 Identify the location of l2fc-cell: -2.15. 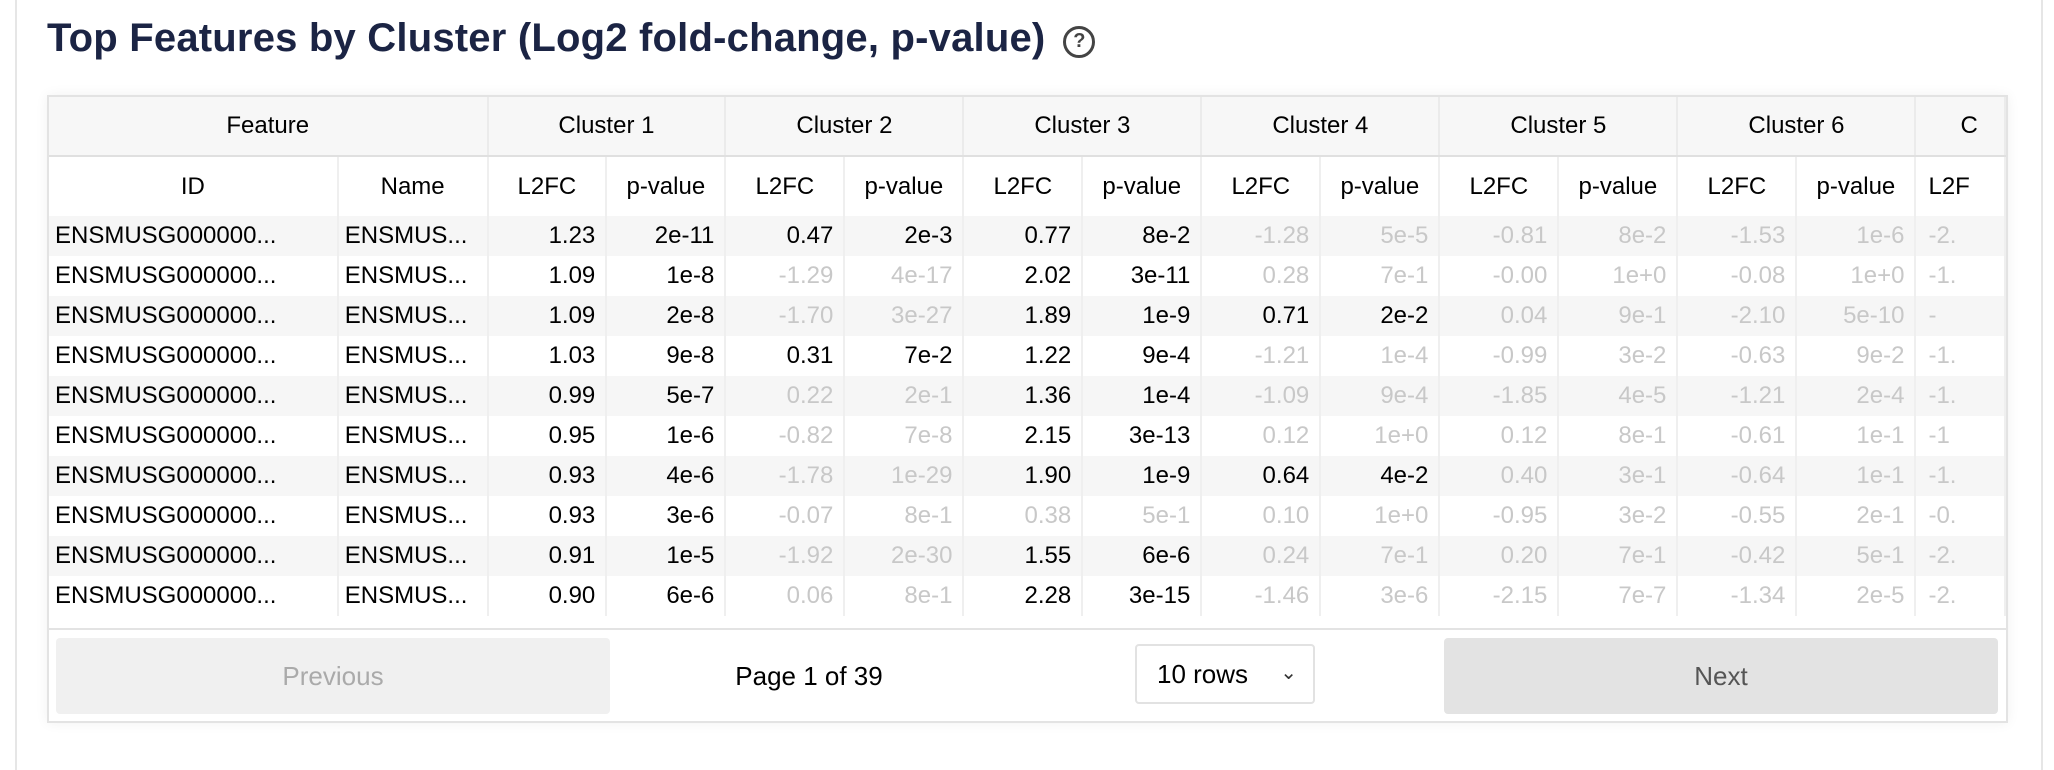
(1499, 596).